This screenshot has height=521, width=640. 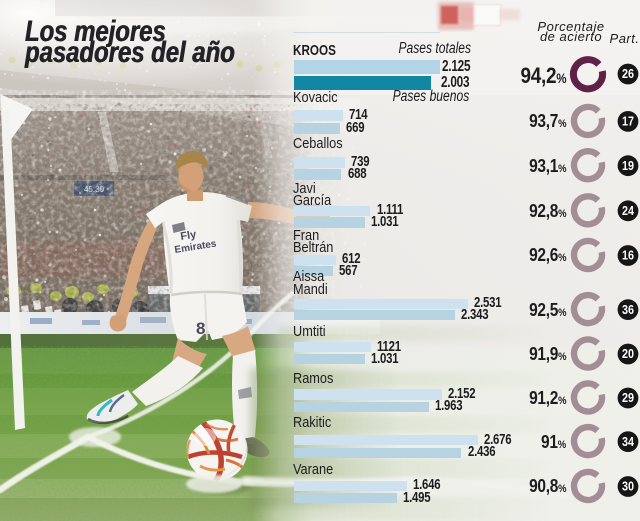 I want to click on svg-text: 30, so click(x=628, y=487).